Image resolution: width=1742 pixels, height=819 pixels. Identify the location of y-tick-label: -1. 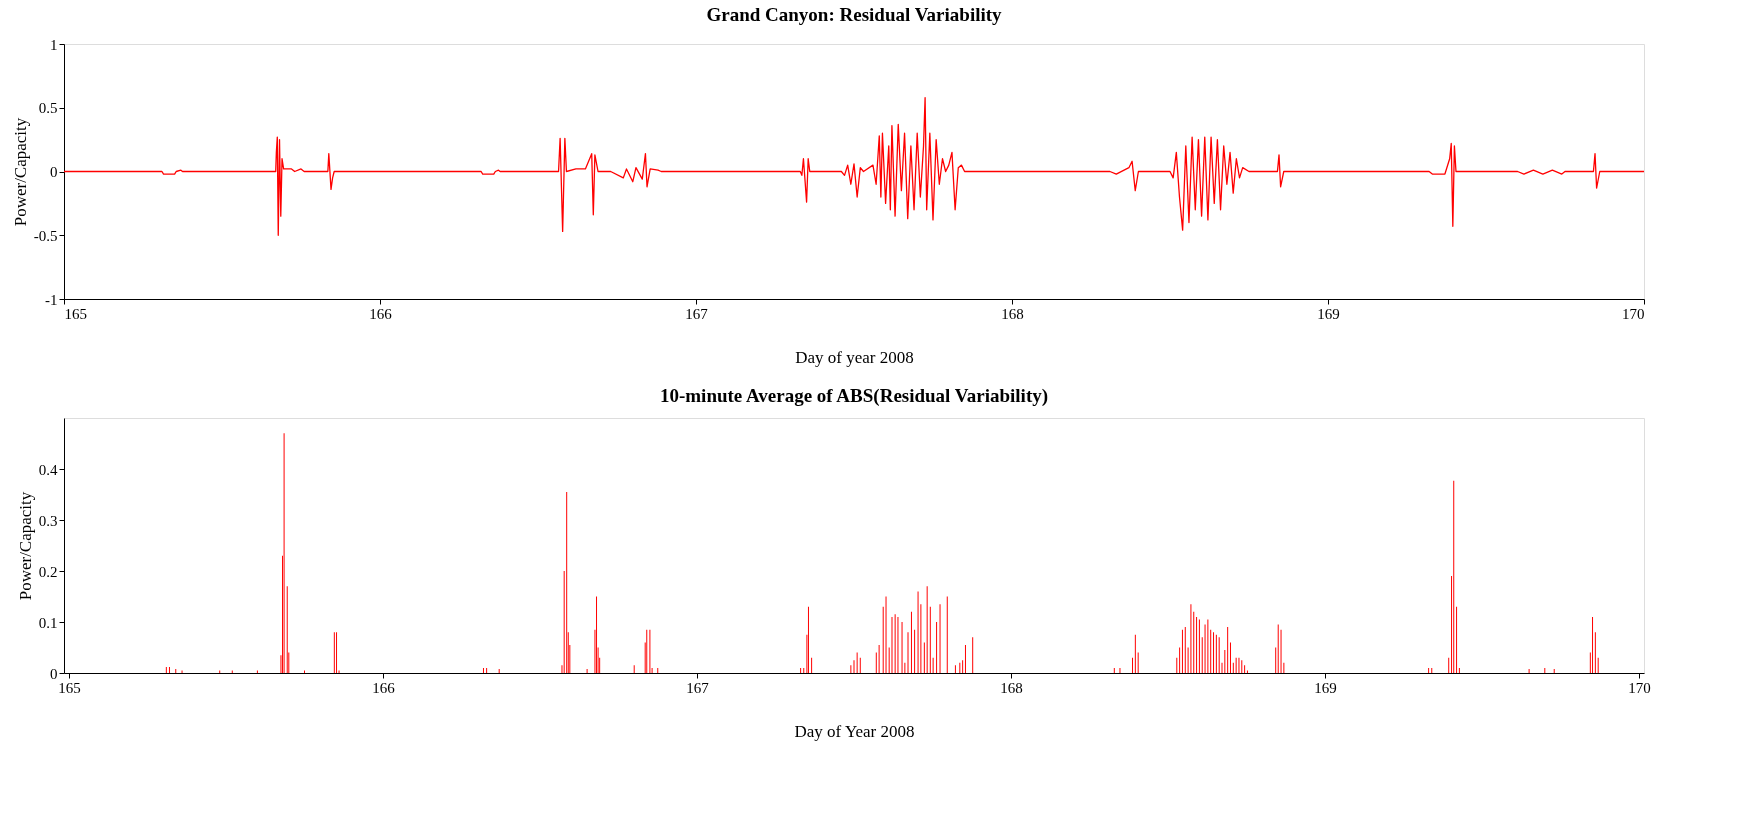
(51, 299).